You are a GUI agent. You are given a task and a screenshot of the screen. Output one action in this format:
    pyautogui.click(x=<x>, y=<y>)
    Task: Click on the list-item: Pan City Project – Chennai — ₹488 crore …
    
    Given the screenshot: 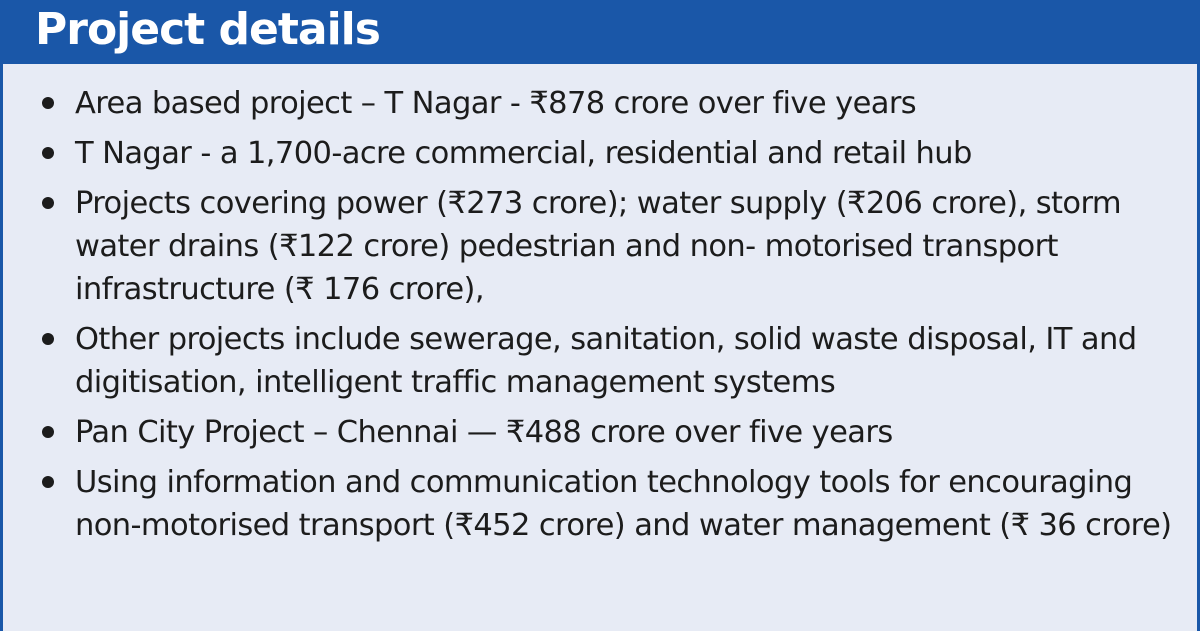 What is the action you would take?
    pyautogui.click(x=599, y=432)
    